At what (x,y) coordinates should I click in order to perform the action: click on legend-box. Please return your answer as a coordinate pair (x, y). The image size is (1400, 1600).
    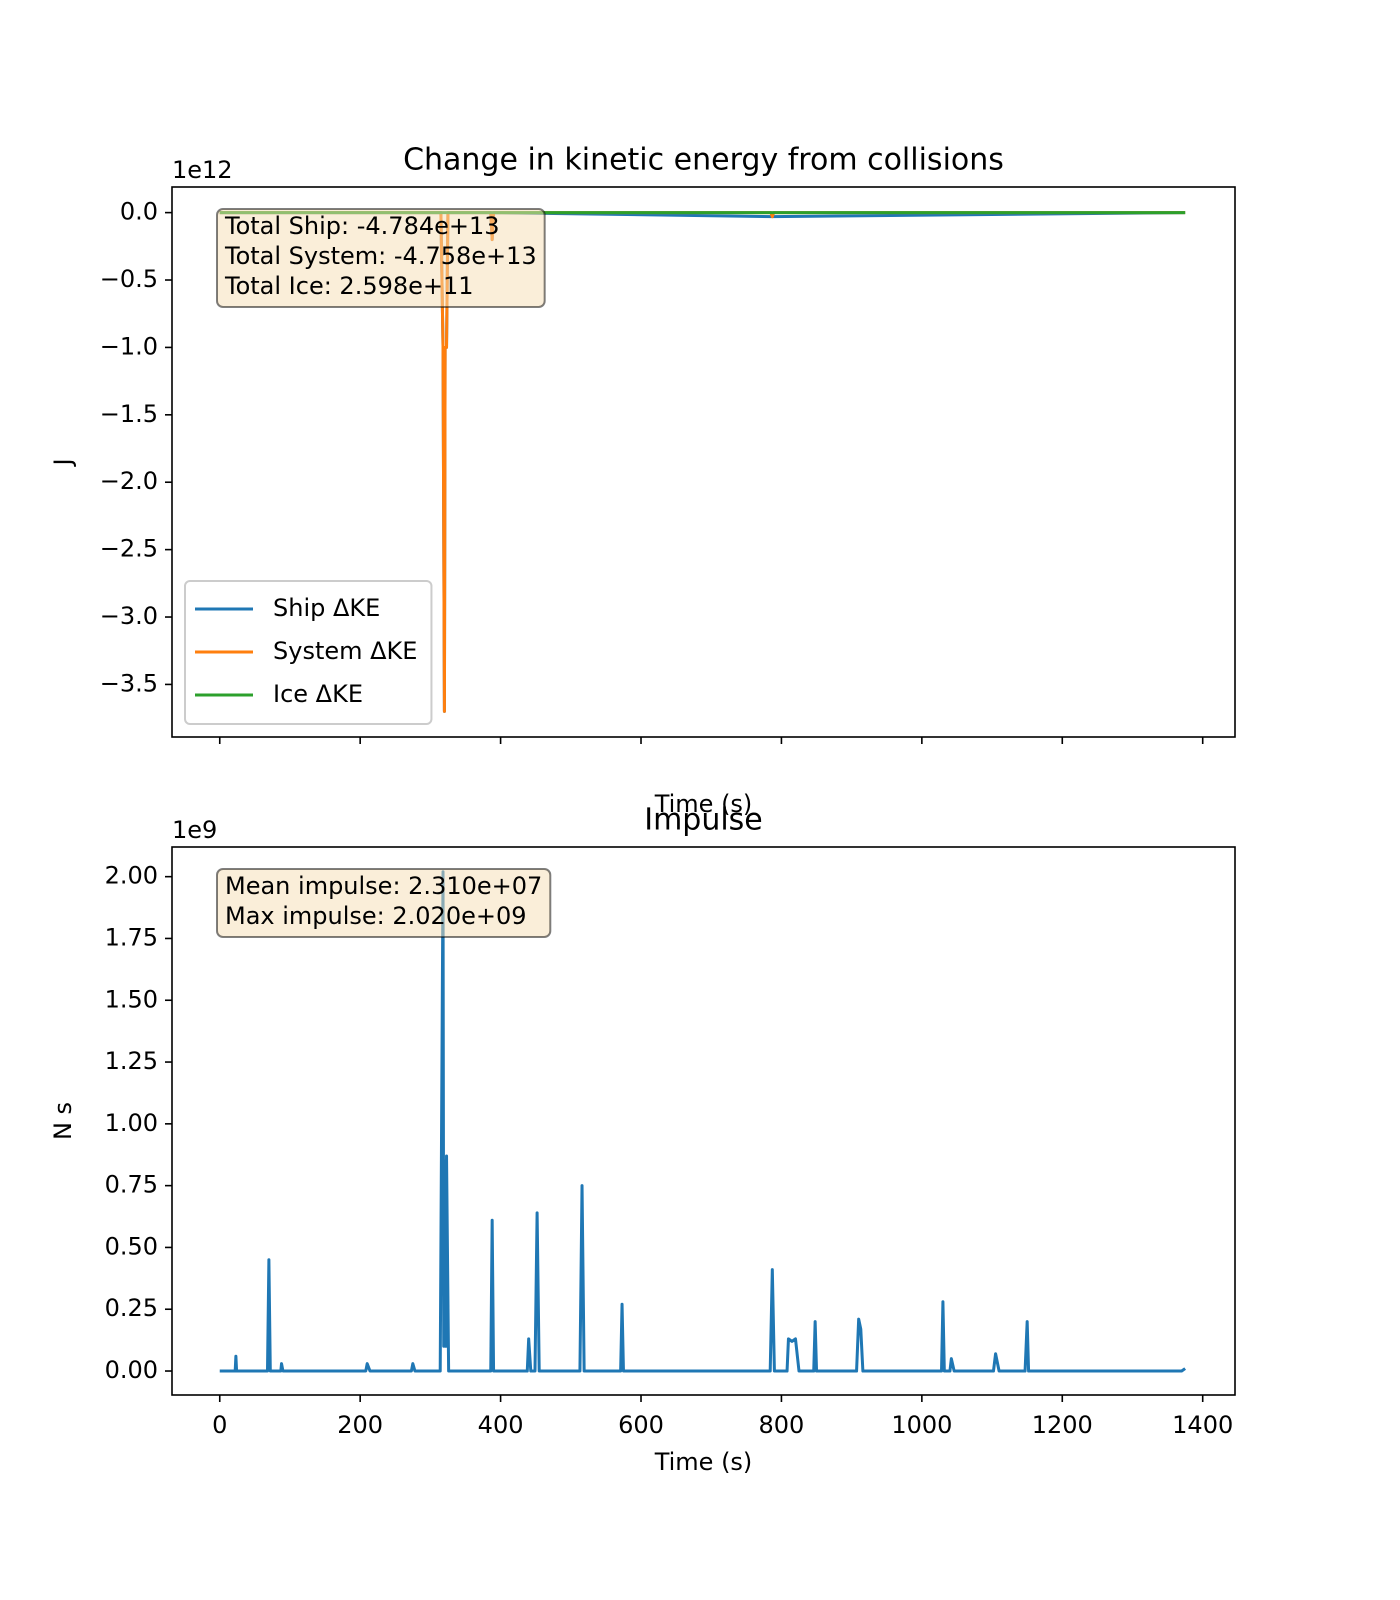
    Looking at the image, I should click on (308, 652).